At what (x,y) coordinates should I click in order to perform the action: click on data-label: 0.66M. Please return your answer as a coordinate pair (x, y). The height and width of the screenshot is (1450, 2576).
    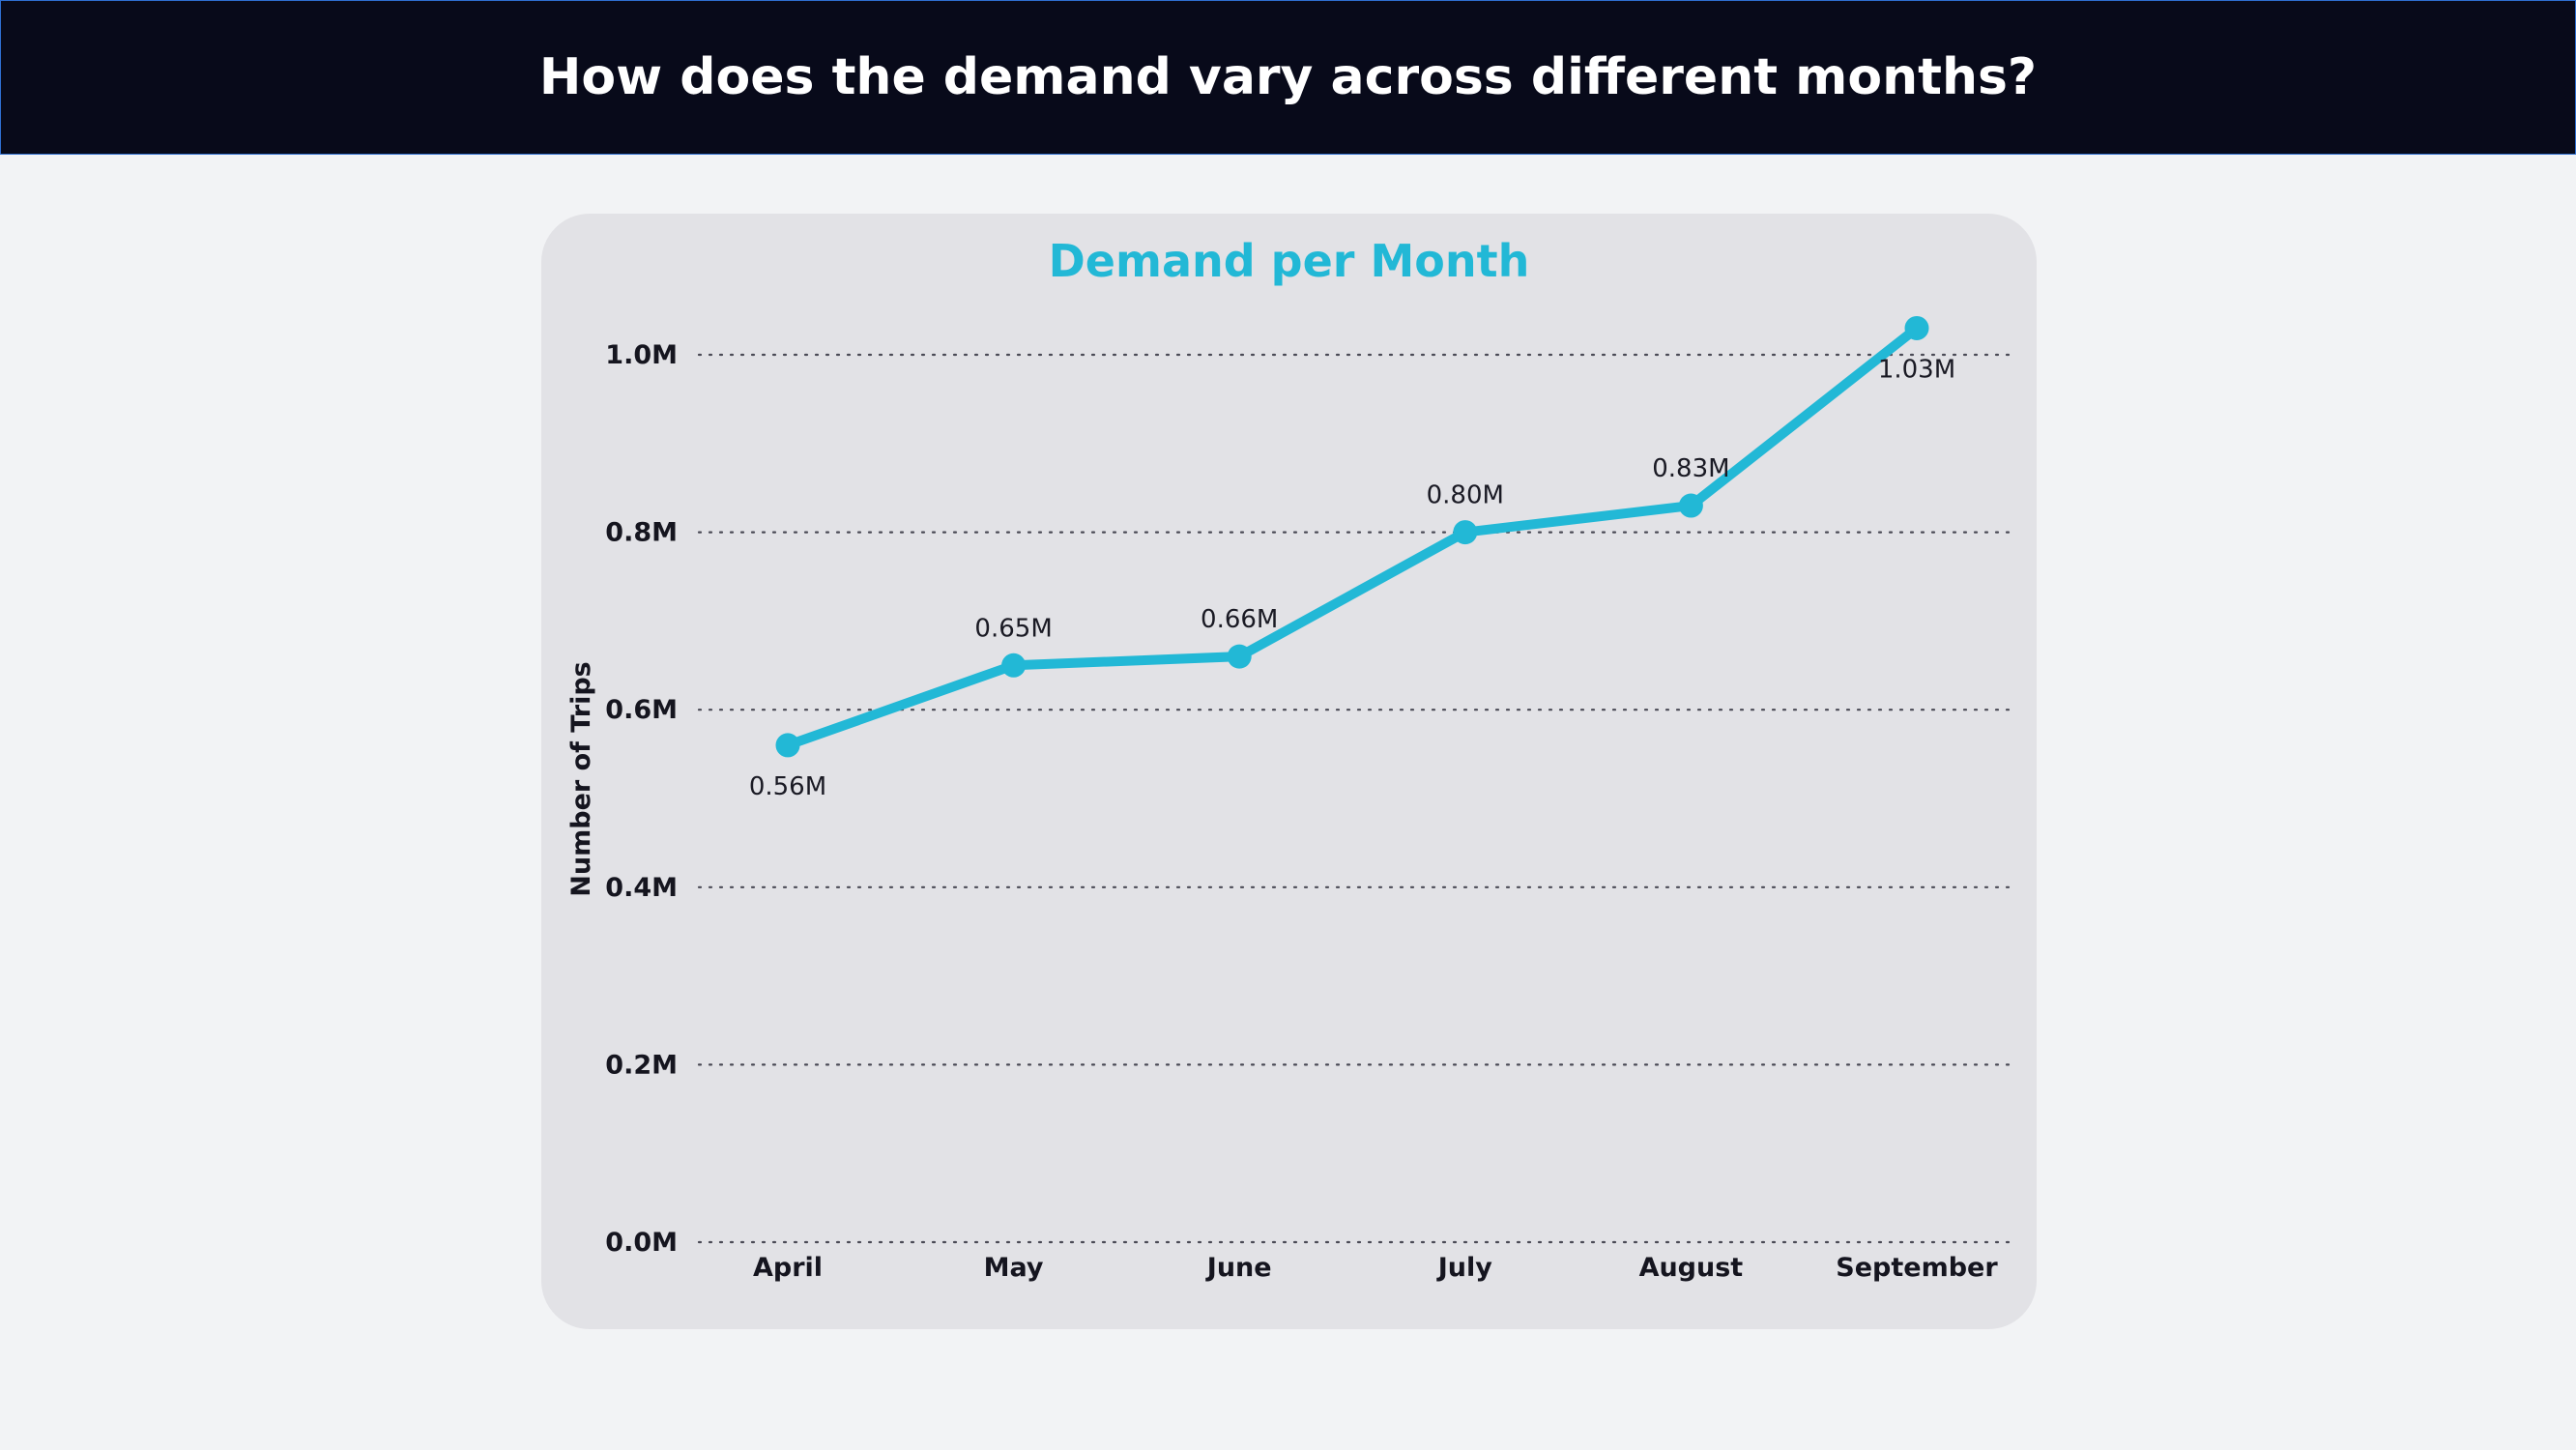
    Looking at the image, I should click on (1239, 620).